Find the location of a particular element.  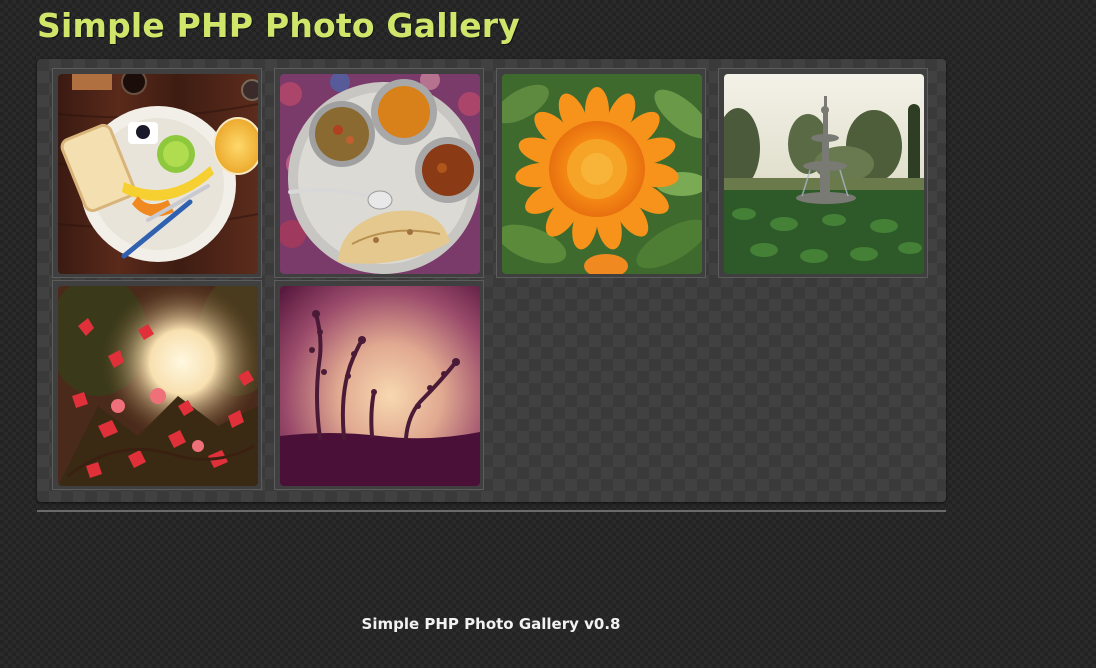

sunset-silhouette-photo is located at coordinates (380, 386).